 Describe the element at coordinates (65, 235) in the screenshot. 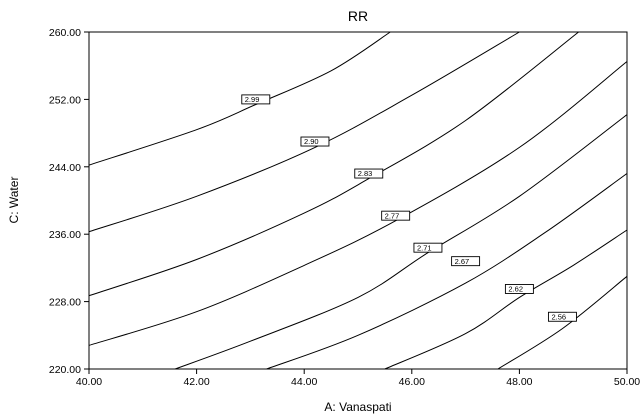

I see `y-tick-label: 236.00` at that location.